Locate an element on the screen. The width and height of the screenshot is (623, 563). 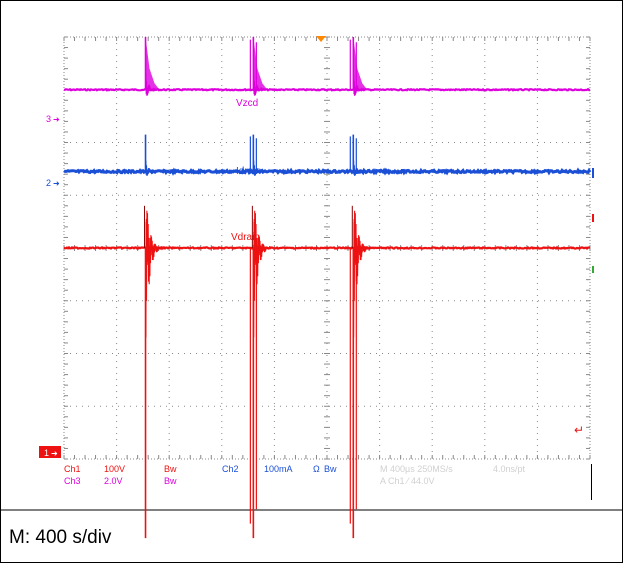
right-edge-marker-blue is located at coordinates (593, 173).